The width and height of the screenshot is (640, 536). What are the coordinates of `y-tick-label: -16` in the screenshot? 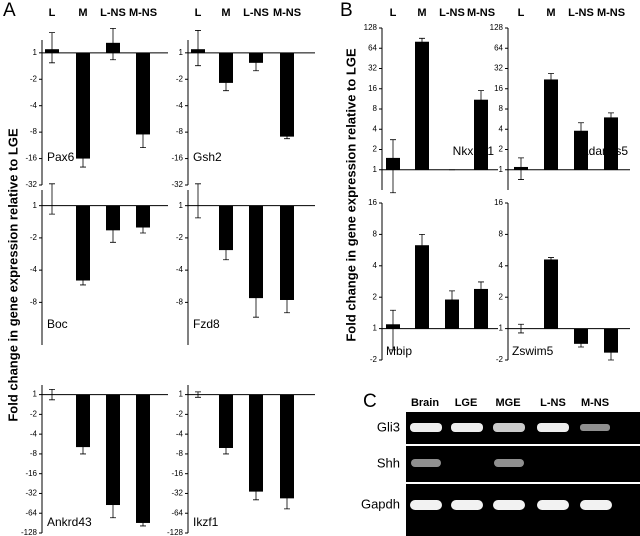 It's located at (177, 473).